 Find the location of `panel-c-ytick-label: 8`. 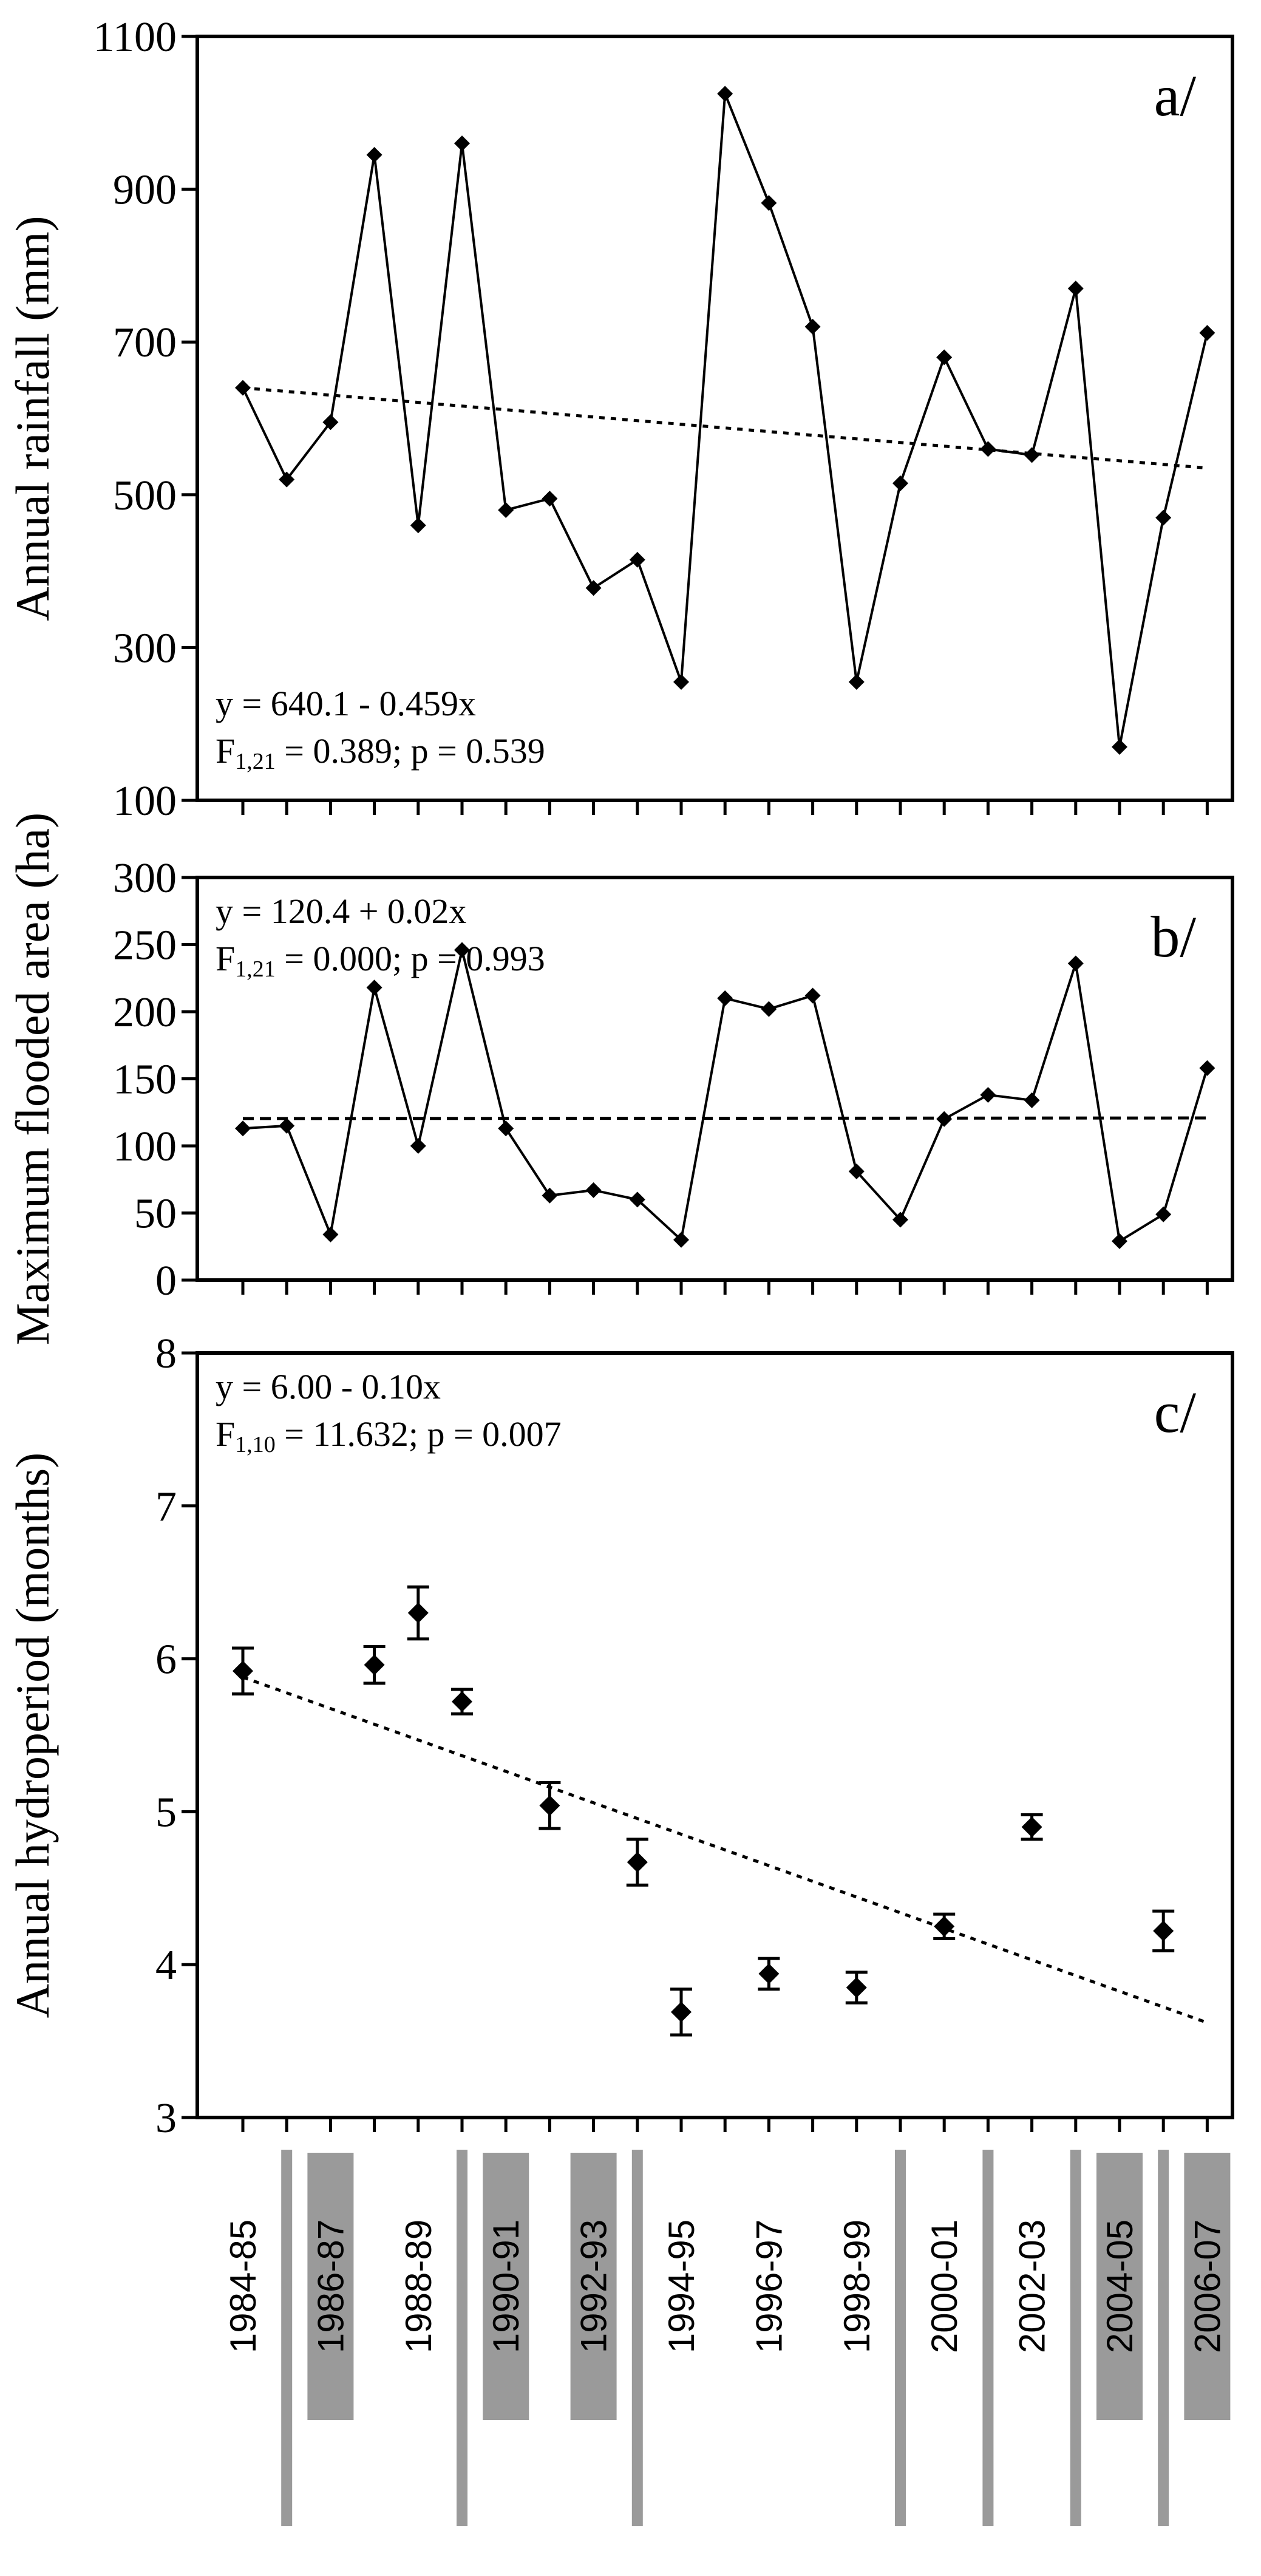

panel-c-ytick-label: 8 is located at coordinates (166, 1354).